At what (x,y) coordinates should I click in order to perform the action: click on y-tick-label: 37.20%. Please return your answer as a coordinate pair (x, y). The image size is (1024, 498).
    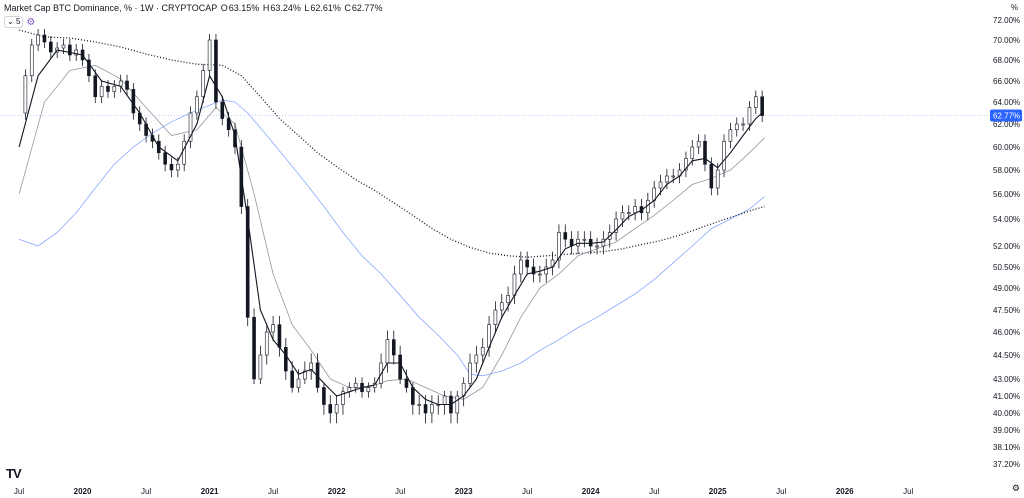
    Looking at the image, I should click on (1006, 464).